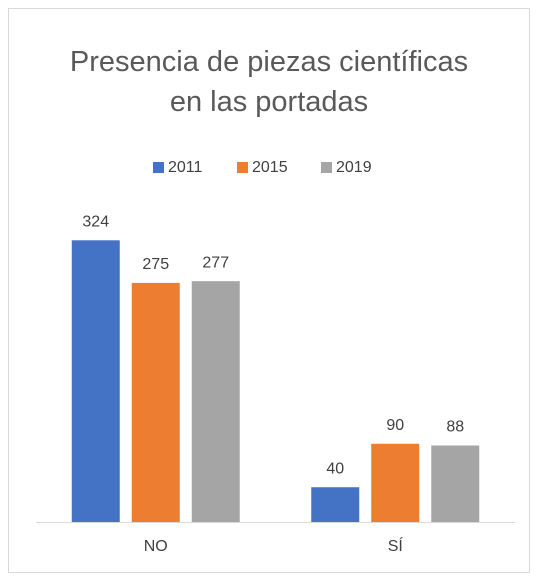 The image size is (538, 581). I want to click on x-tick-label: NO, so click(156, 546).